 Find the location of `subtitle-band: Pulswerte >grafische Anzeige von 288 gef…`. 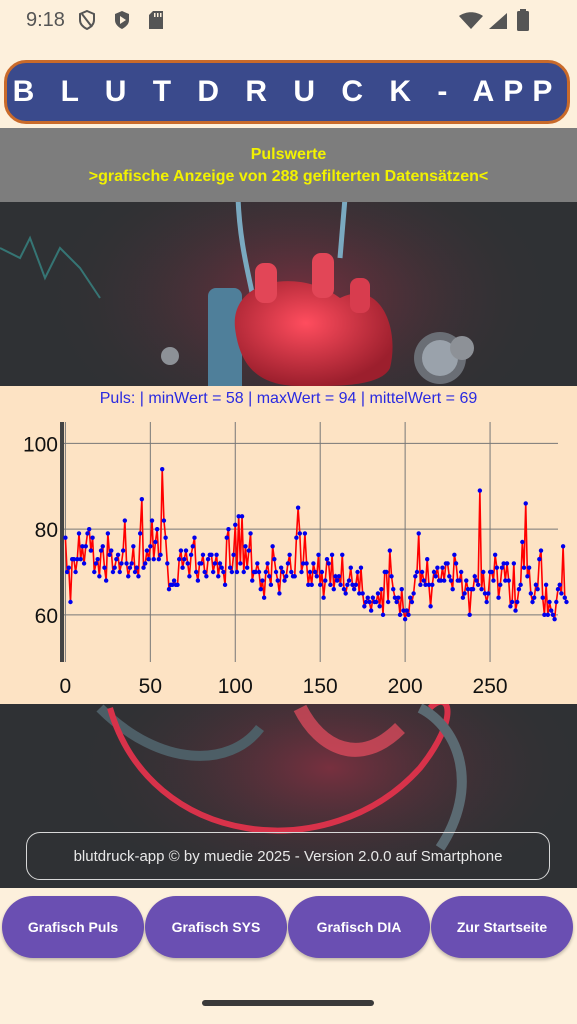

subtitle-band: Pulswerte >grafische Anzeige von 288 gef… is located at coordinates (288, 165).